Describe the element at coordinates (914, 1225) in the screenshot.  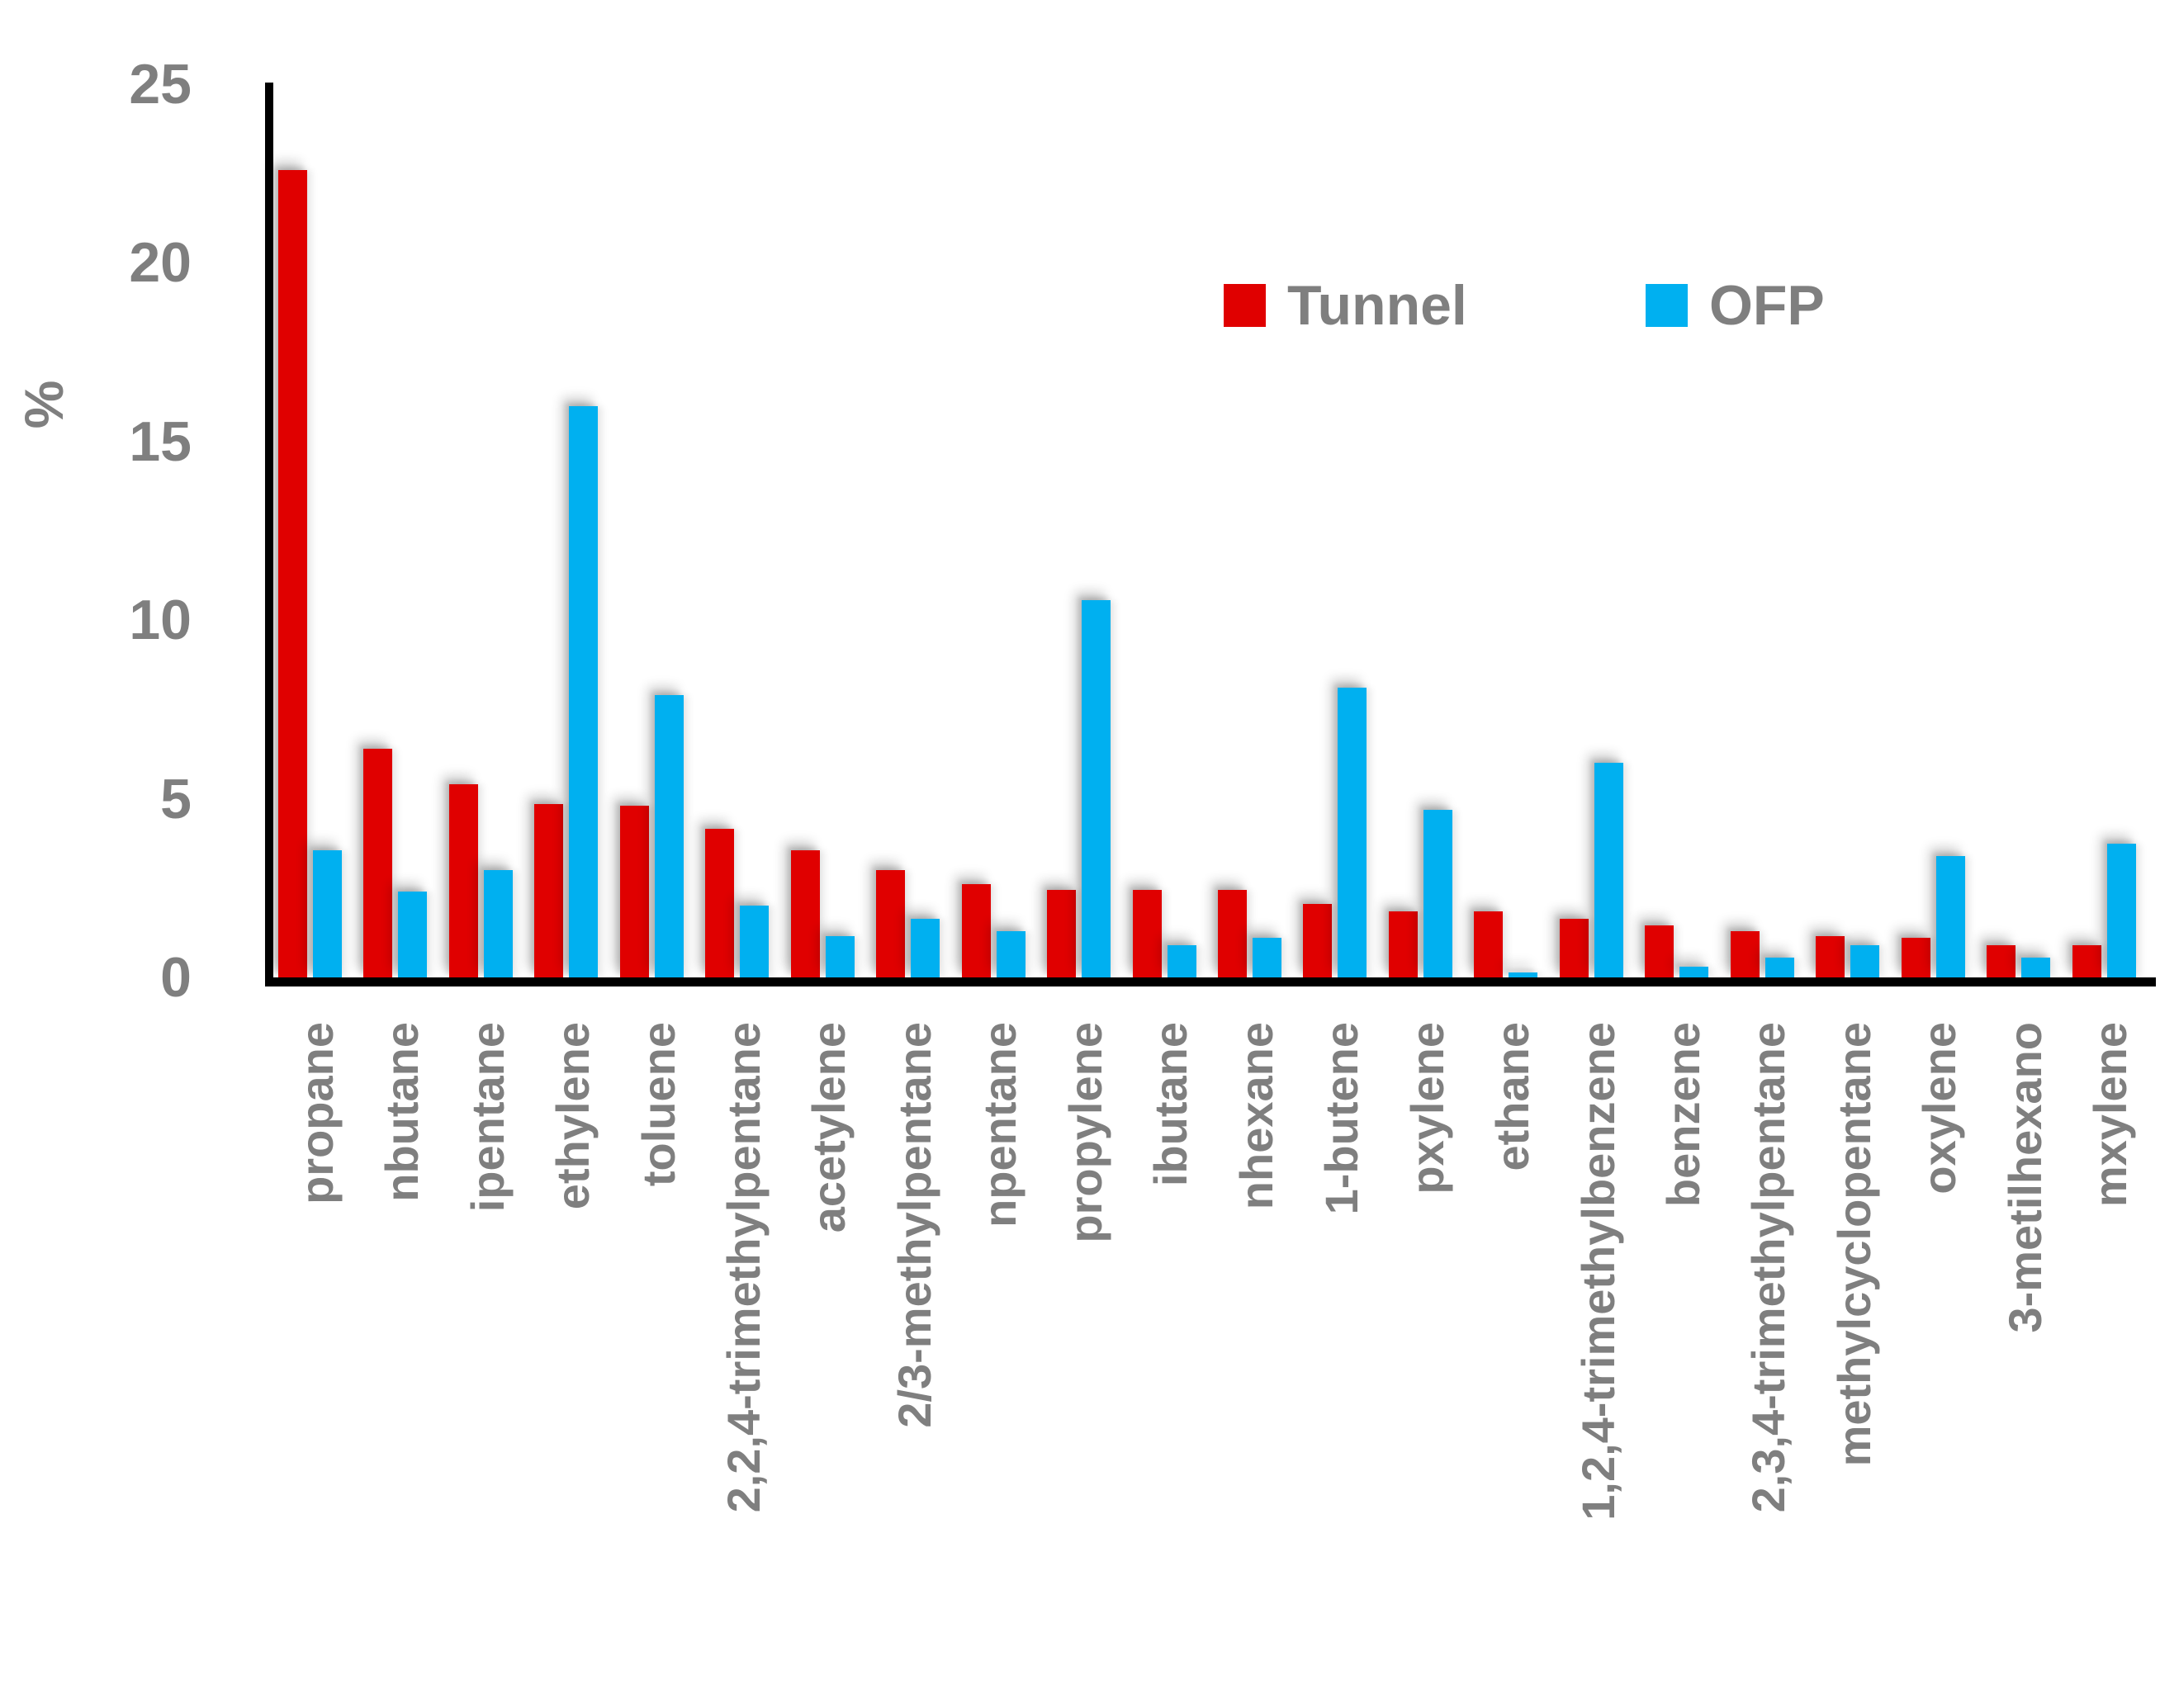
I see `x-tick-label-2-3-methylpentane: 2/3-methylpentane` at that location.